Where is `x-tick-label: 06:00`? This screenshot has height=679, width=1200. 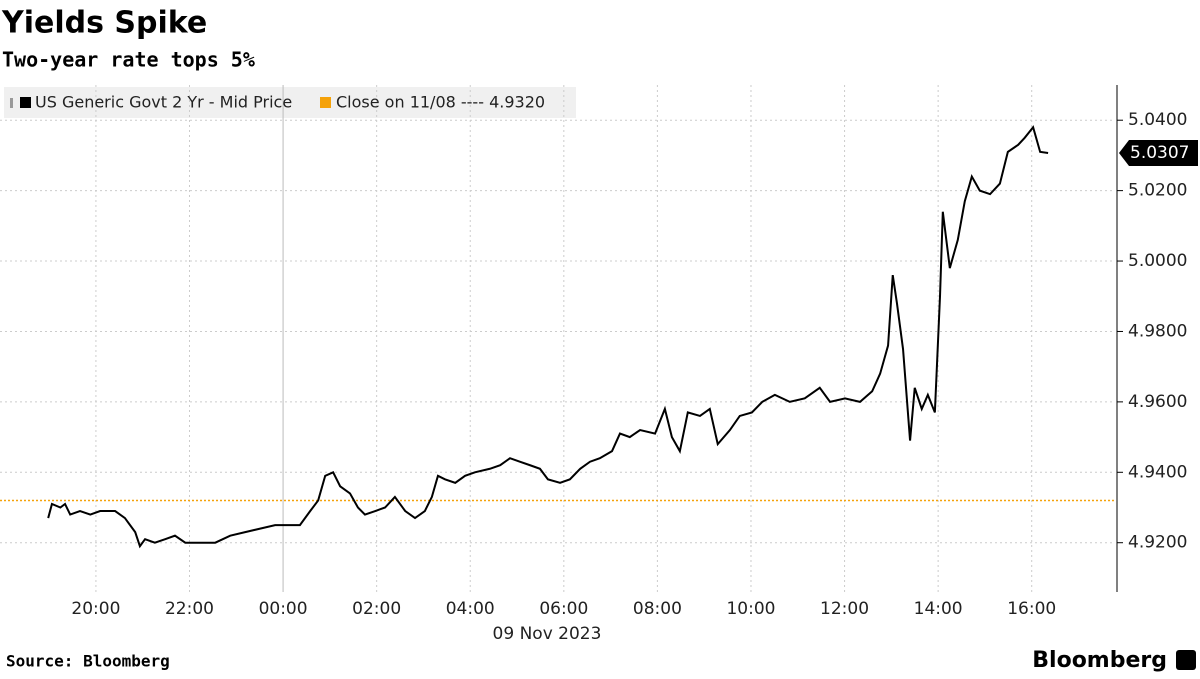 x-tick-label: 06:00 is located at coordinates (563, 609).